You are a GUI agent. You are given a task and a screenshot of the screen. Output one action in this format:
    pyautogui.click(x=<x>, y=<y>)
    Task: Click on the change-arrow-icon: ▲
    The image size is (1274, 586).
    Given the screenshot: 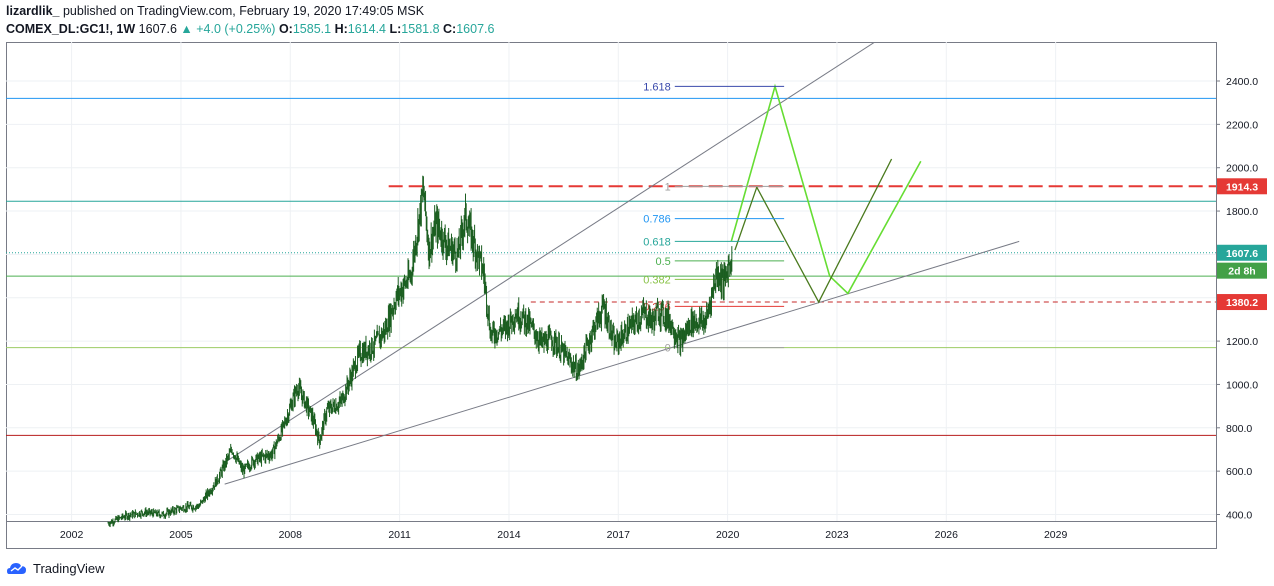 What is the action you would take?
    pyautogui.click(x=186, y=29)
    